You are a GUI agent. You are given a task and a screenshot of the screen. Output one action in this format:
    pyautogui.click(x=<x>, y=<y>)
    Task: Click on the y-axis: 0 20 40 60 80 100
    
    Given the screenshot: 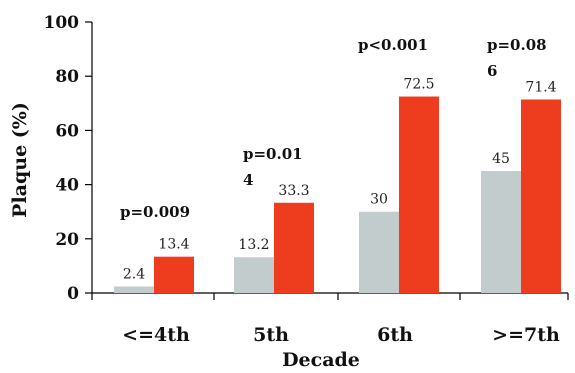 What is the action you would take?
    pyautogui.click(x=68, y=158)
    